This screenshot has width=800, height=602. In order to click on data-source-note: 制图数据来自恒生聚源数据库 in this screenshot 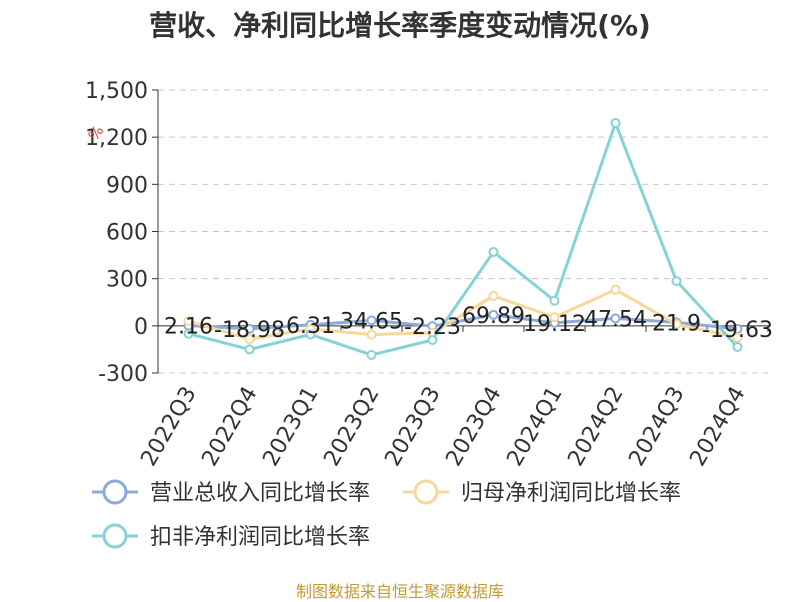, I will do `click(399, 591)`.